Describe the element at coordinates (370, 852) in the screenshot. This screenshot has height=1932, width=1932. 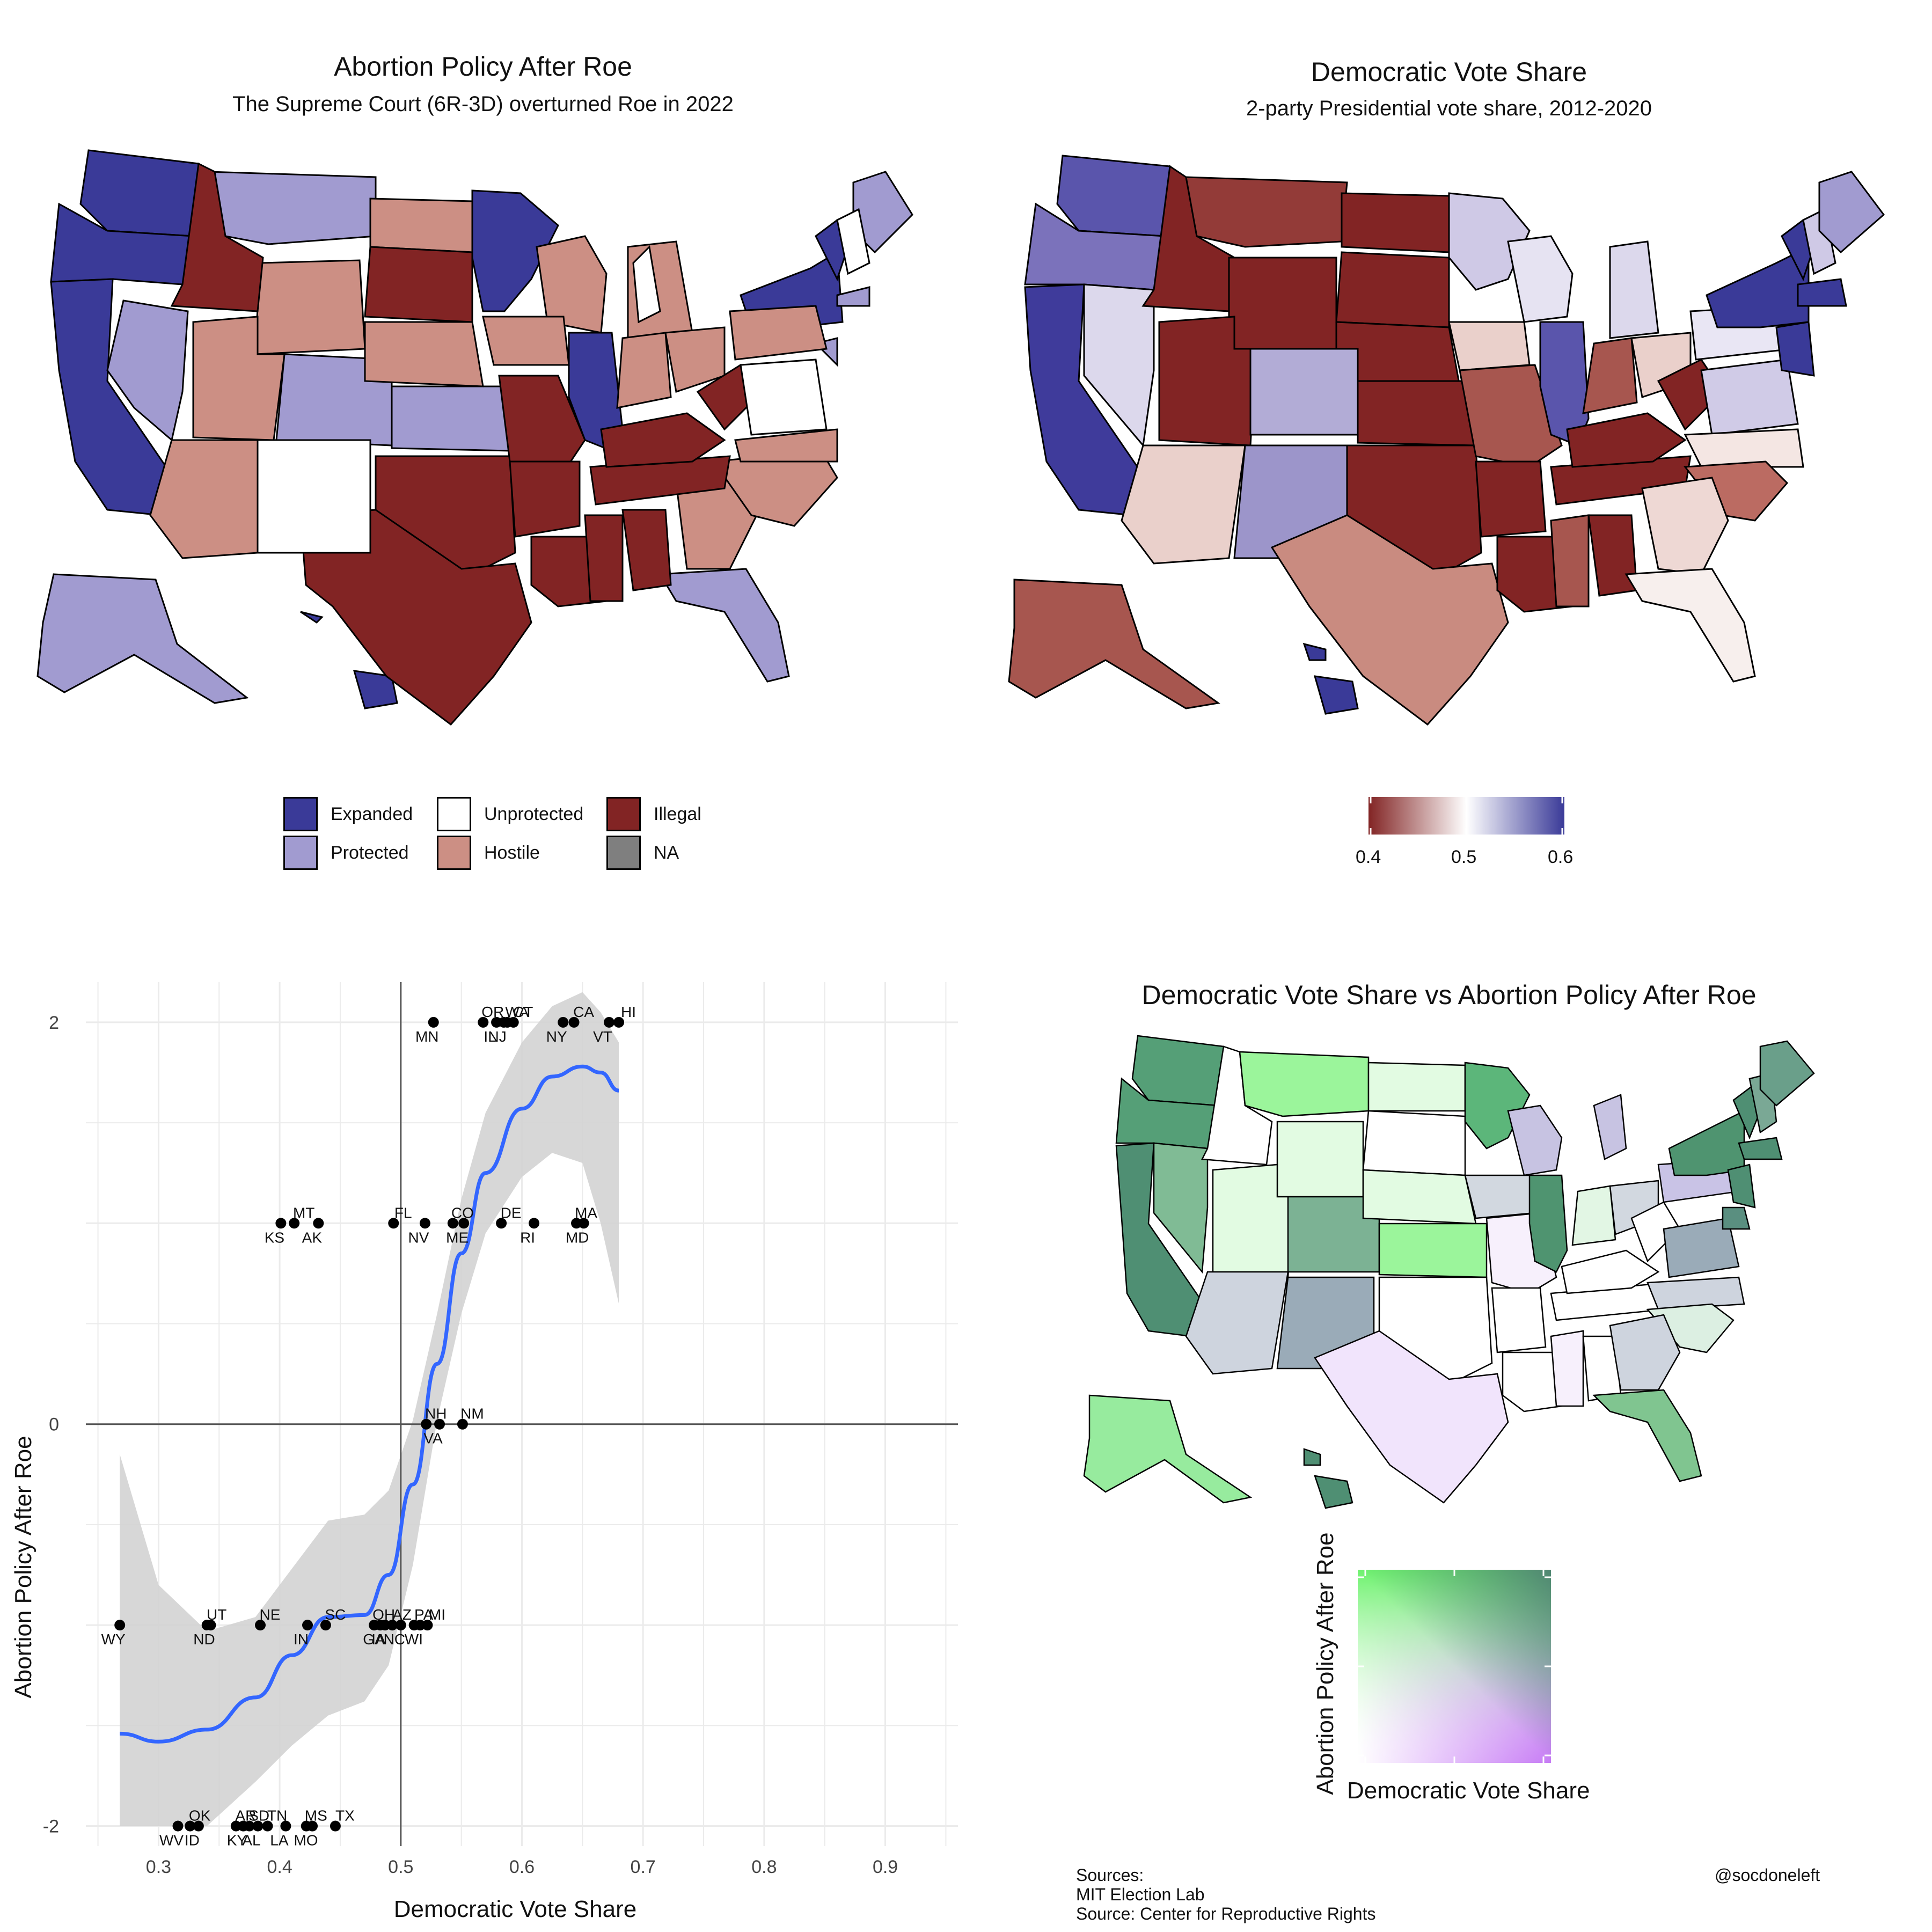
I see `legend-label-protected: Protected` at that location.